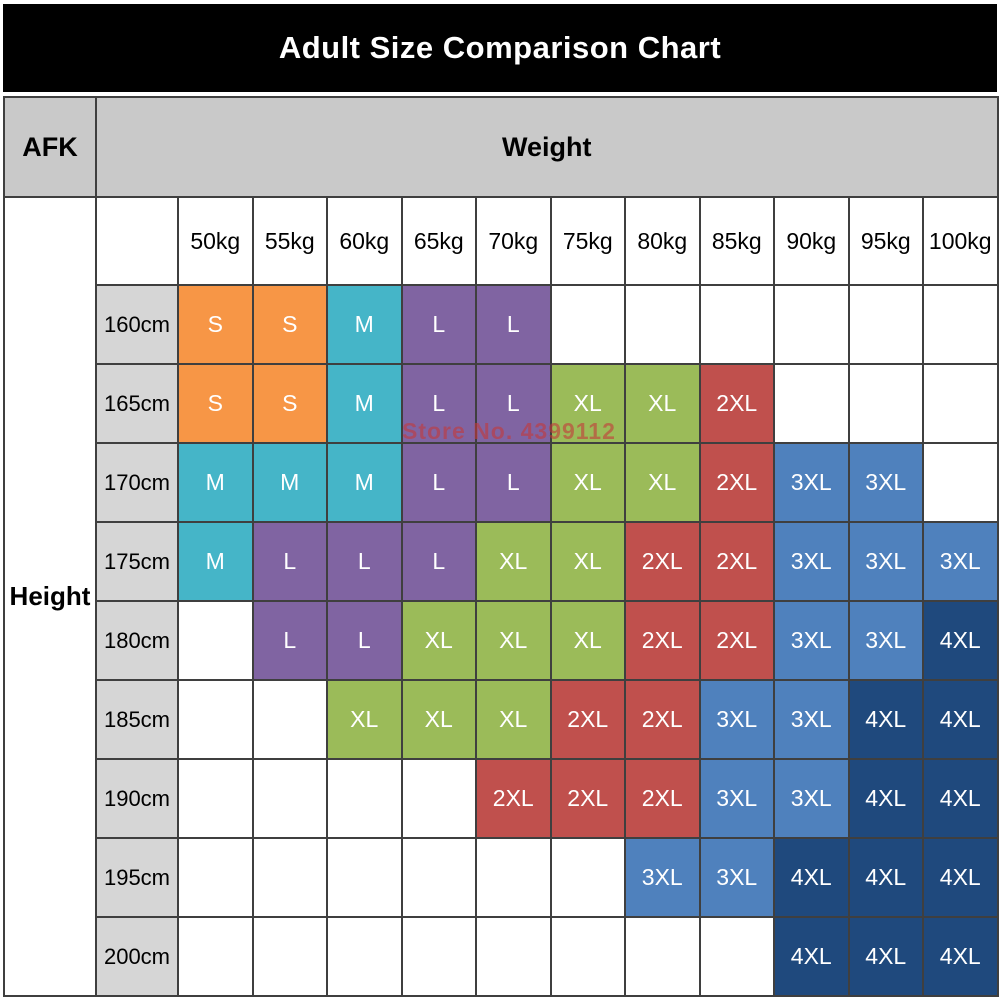 The image size is (1000, 1000). Describe the element at coordinates (137, 798) in the screenshot. I see `height-row-label: 190cm` at that location.